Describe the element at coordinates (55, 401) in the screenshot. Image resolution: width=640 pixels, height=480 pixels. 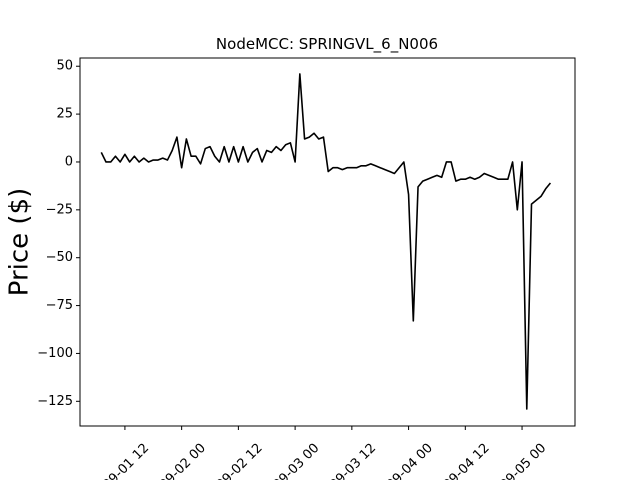
I see `y-tick-label: −125` at that location.